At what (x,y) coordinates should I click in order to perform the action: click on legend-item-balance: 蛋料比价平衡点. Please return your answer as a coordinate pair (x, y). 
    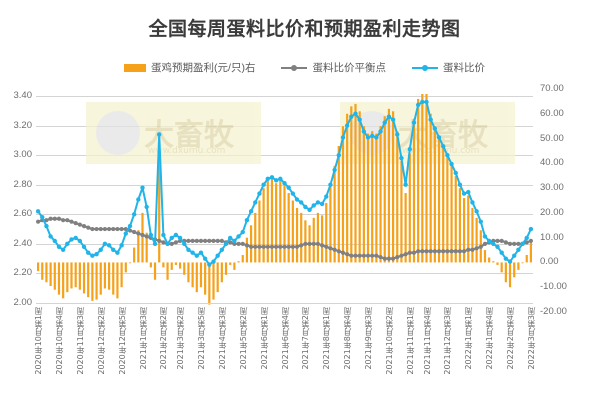
    Looking at the image, I should click on (333, 67).